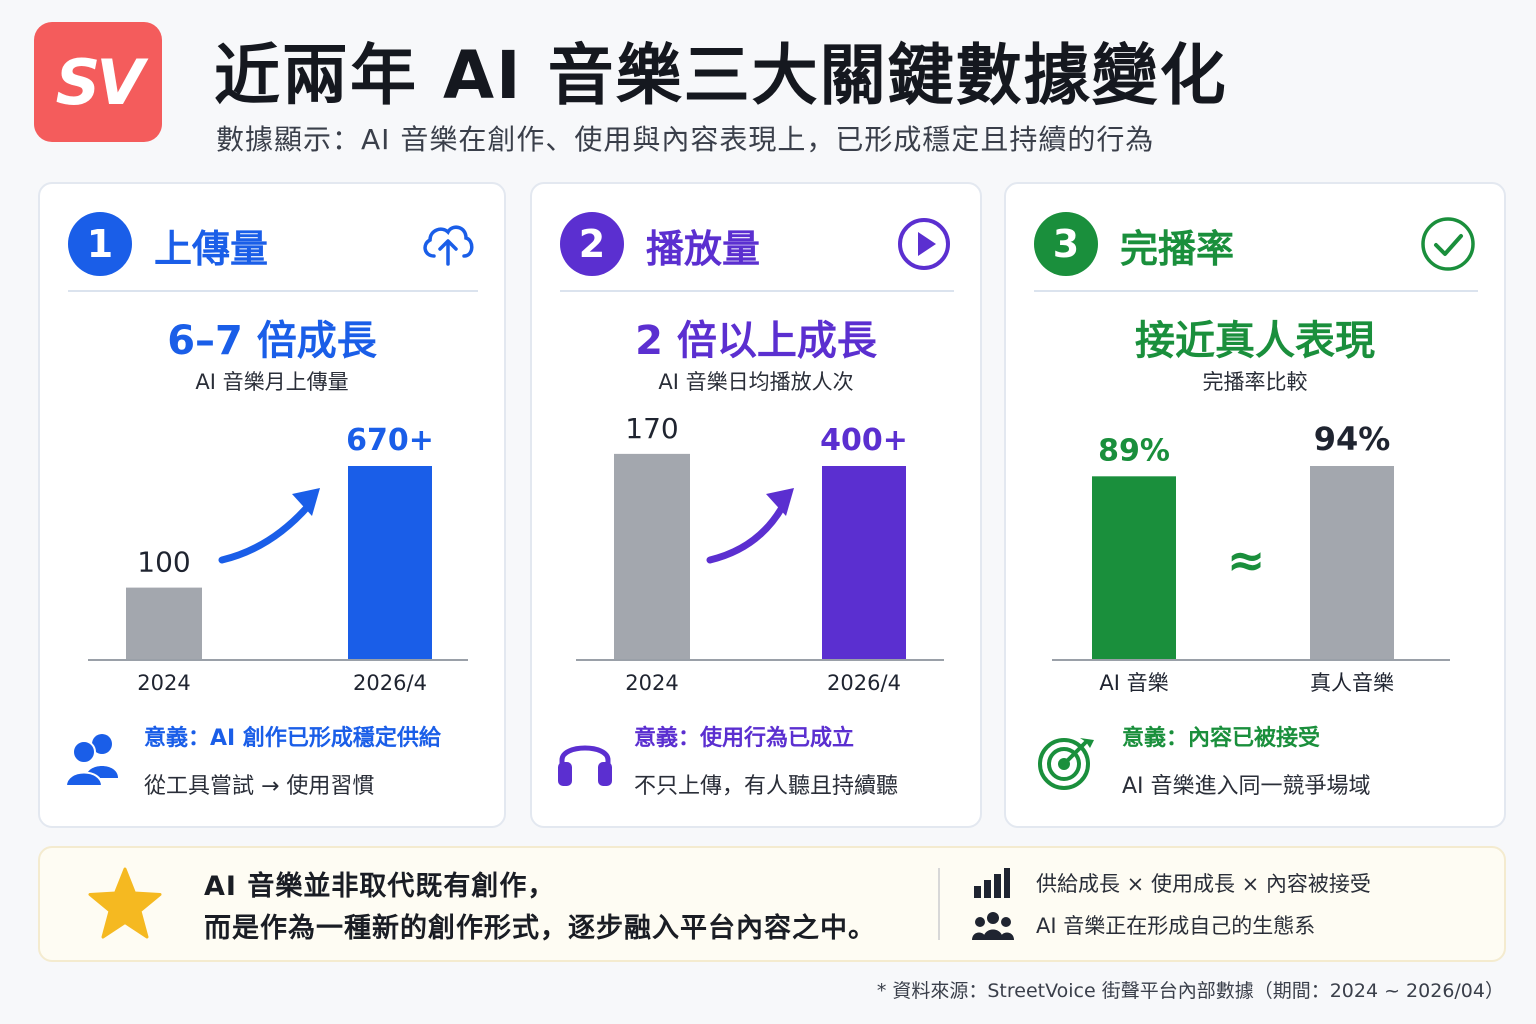  Describe the element at coordinates (91, 760) in the screenshot. I see `users-icon` at that location.